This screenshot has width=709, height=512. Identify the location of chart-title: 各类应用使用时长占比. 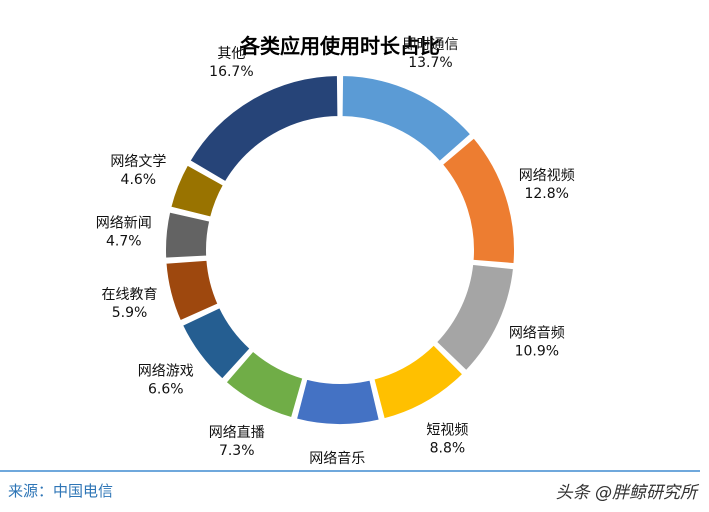
(340, 46).